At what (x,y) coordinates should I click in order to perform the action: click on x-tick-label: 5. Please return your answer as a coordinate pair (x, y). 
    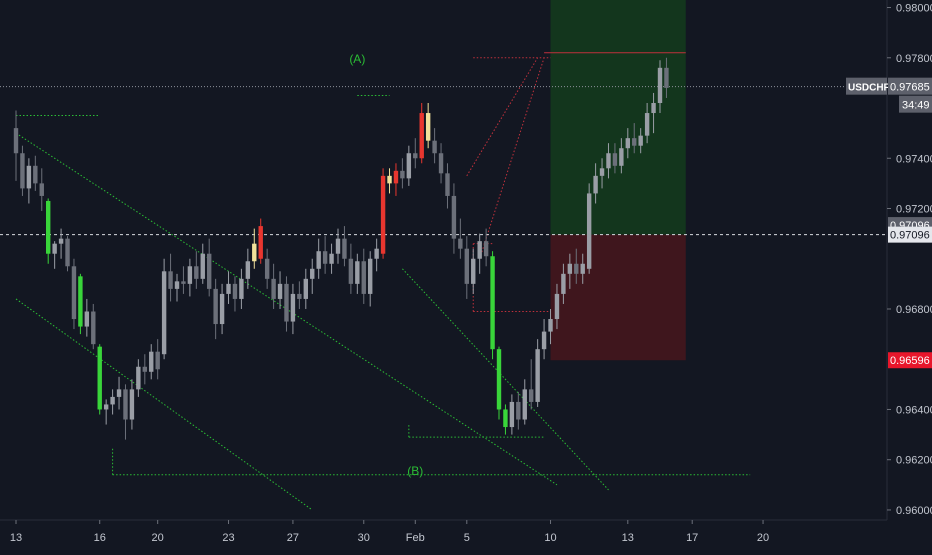
    Looking at the image, I should click on (467, 538).